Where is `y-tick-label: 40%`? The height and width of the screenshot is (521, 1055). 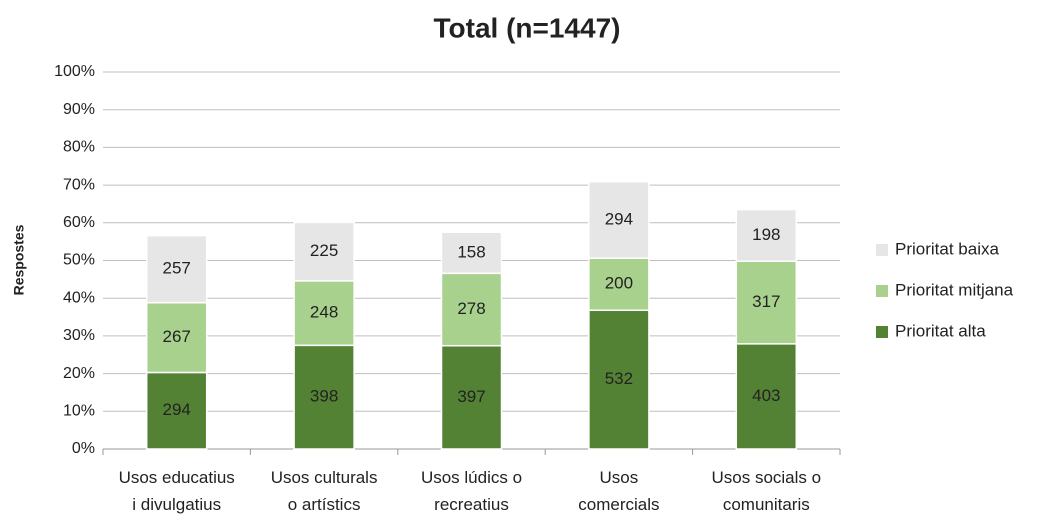
y-tick-label: 40% is located at coordinates (79, 297).